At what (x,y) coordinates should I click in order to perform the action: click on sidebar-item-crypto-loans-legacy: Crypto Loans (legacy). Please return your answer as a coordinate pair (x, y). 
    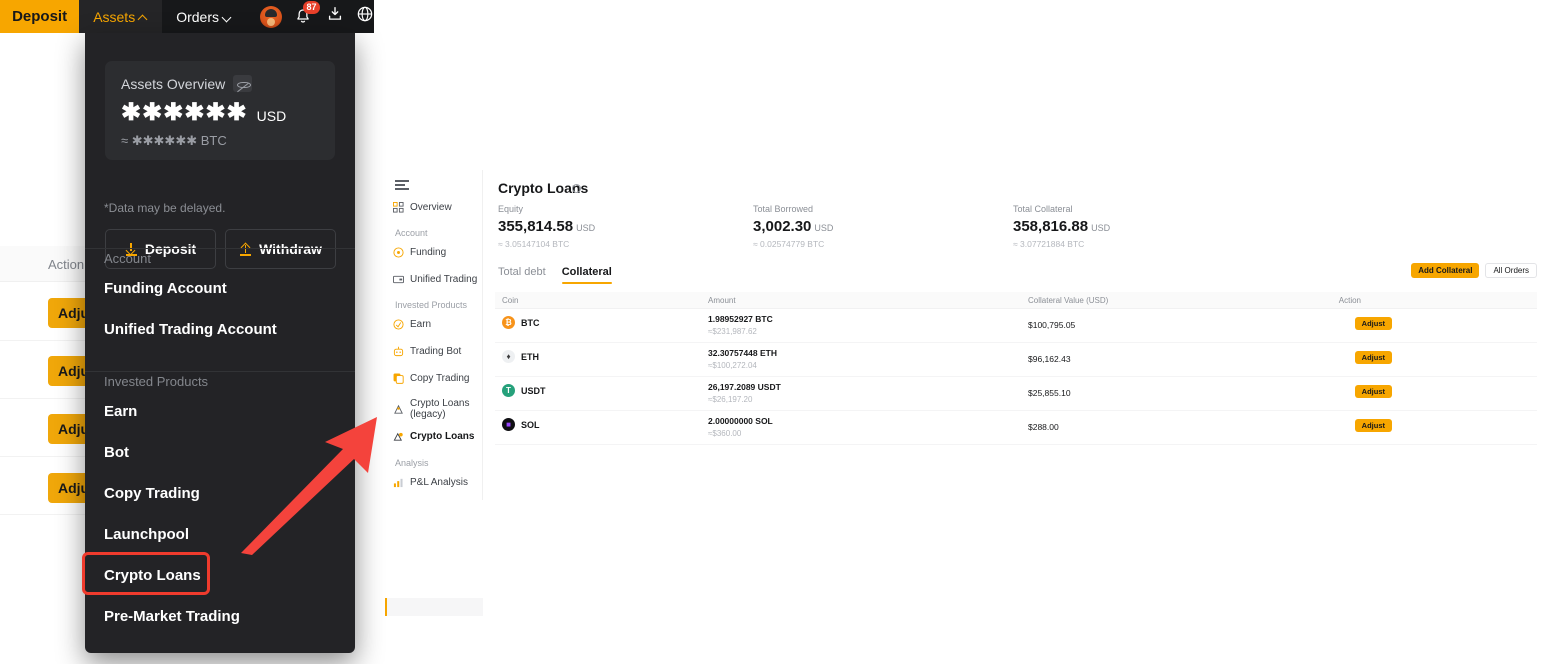
    Looking at the image, I should click on (437, 409).